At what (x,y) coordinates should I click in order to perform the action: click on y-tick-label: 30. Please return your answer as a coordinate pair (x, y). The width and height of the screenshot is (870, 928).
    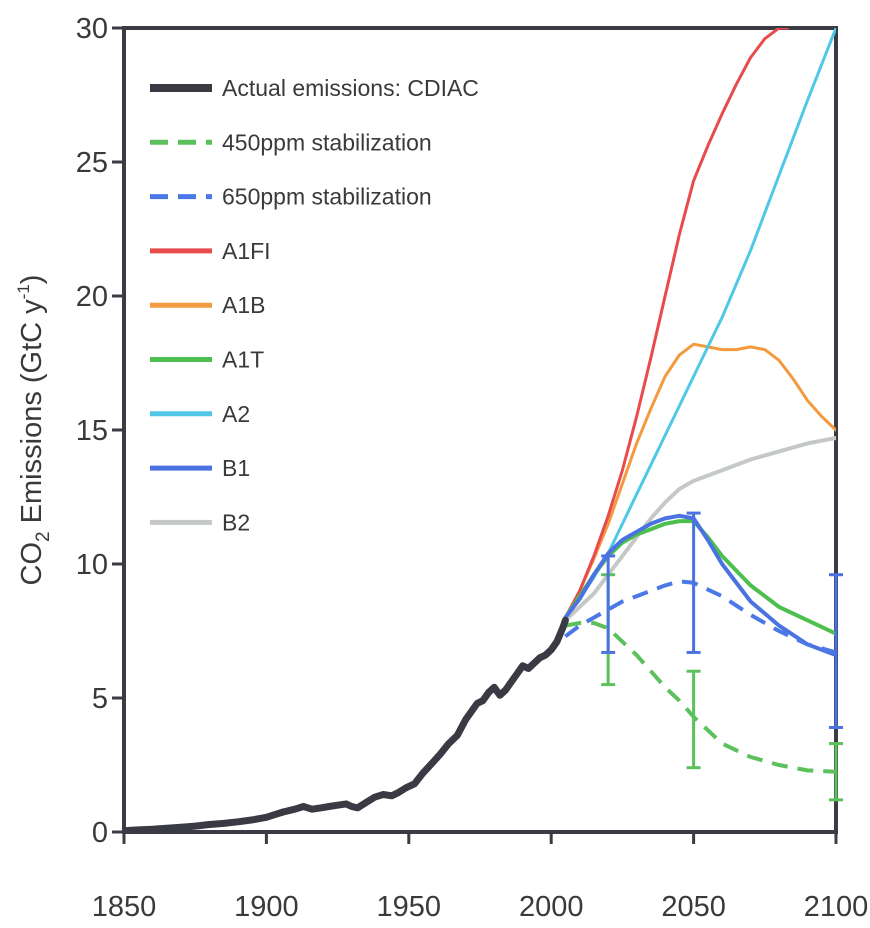
    Looking at the image, I should click on (92, 29).